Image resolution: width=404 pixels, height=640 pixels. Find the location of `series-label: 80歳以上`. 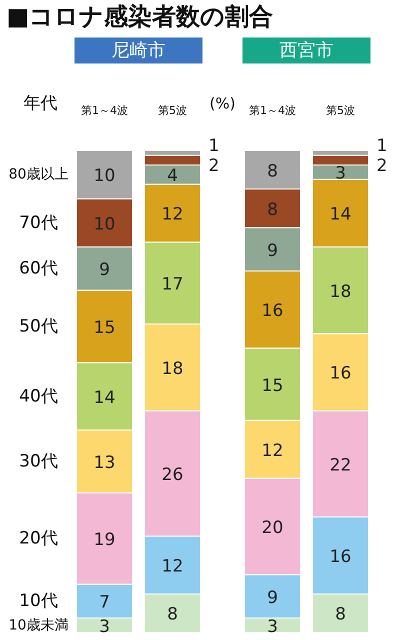

series-label: 80歳以上 is located at coordinates (38, 174).